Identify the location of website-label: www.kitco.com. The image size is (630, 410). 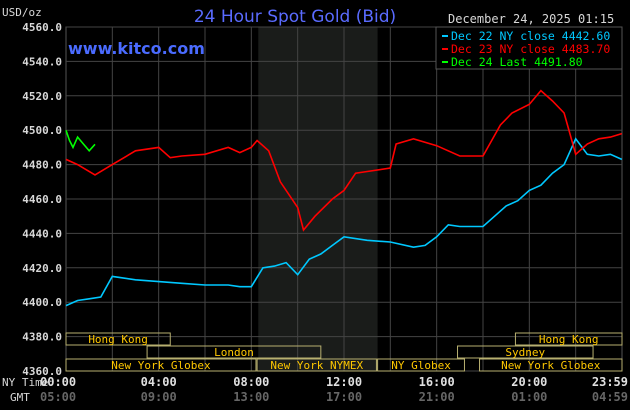
(136, 48).